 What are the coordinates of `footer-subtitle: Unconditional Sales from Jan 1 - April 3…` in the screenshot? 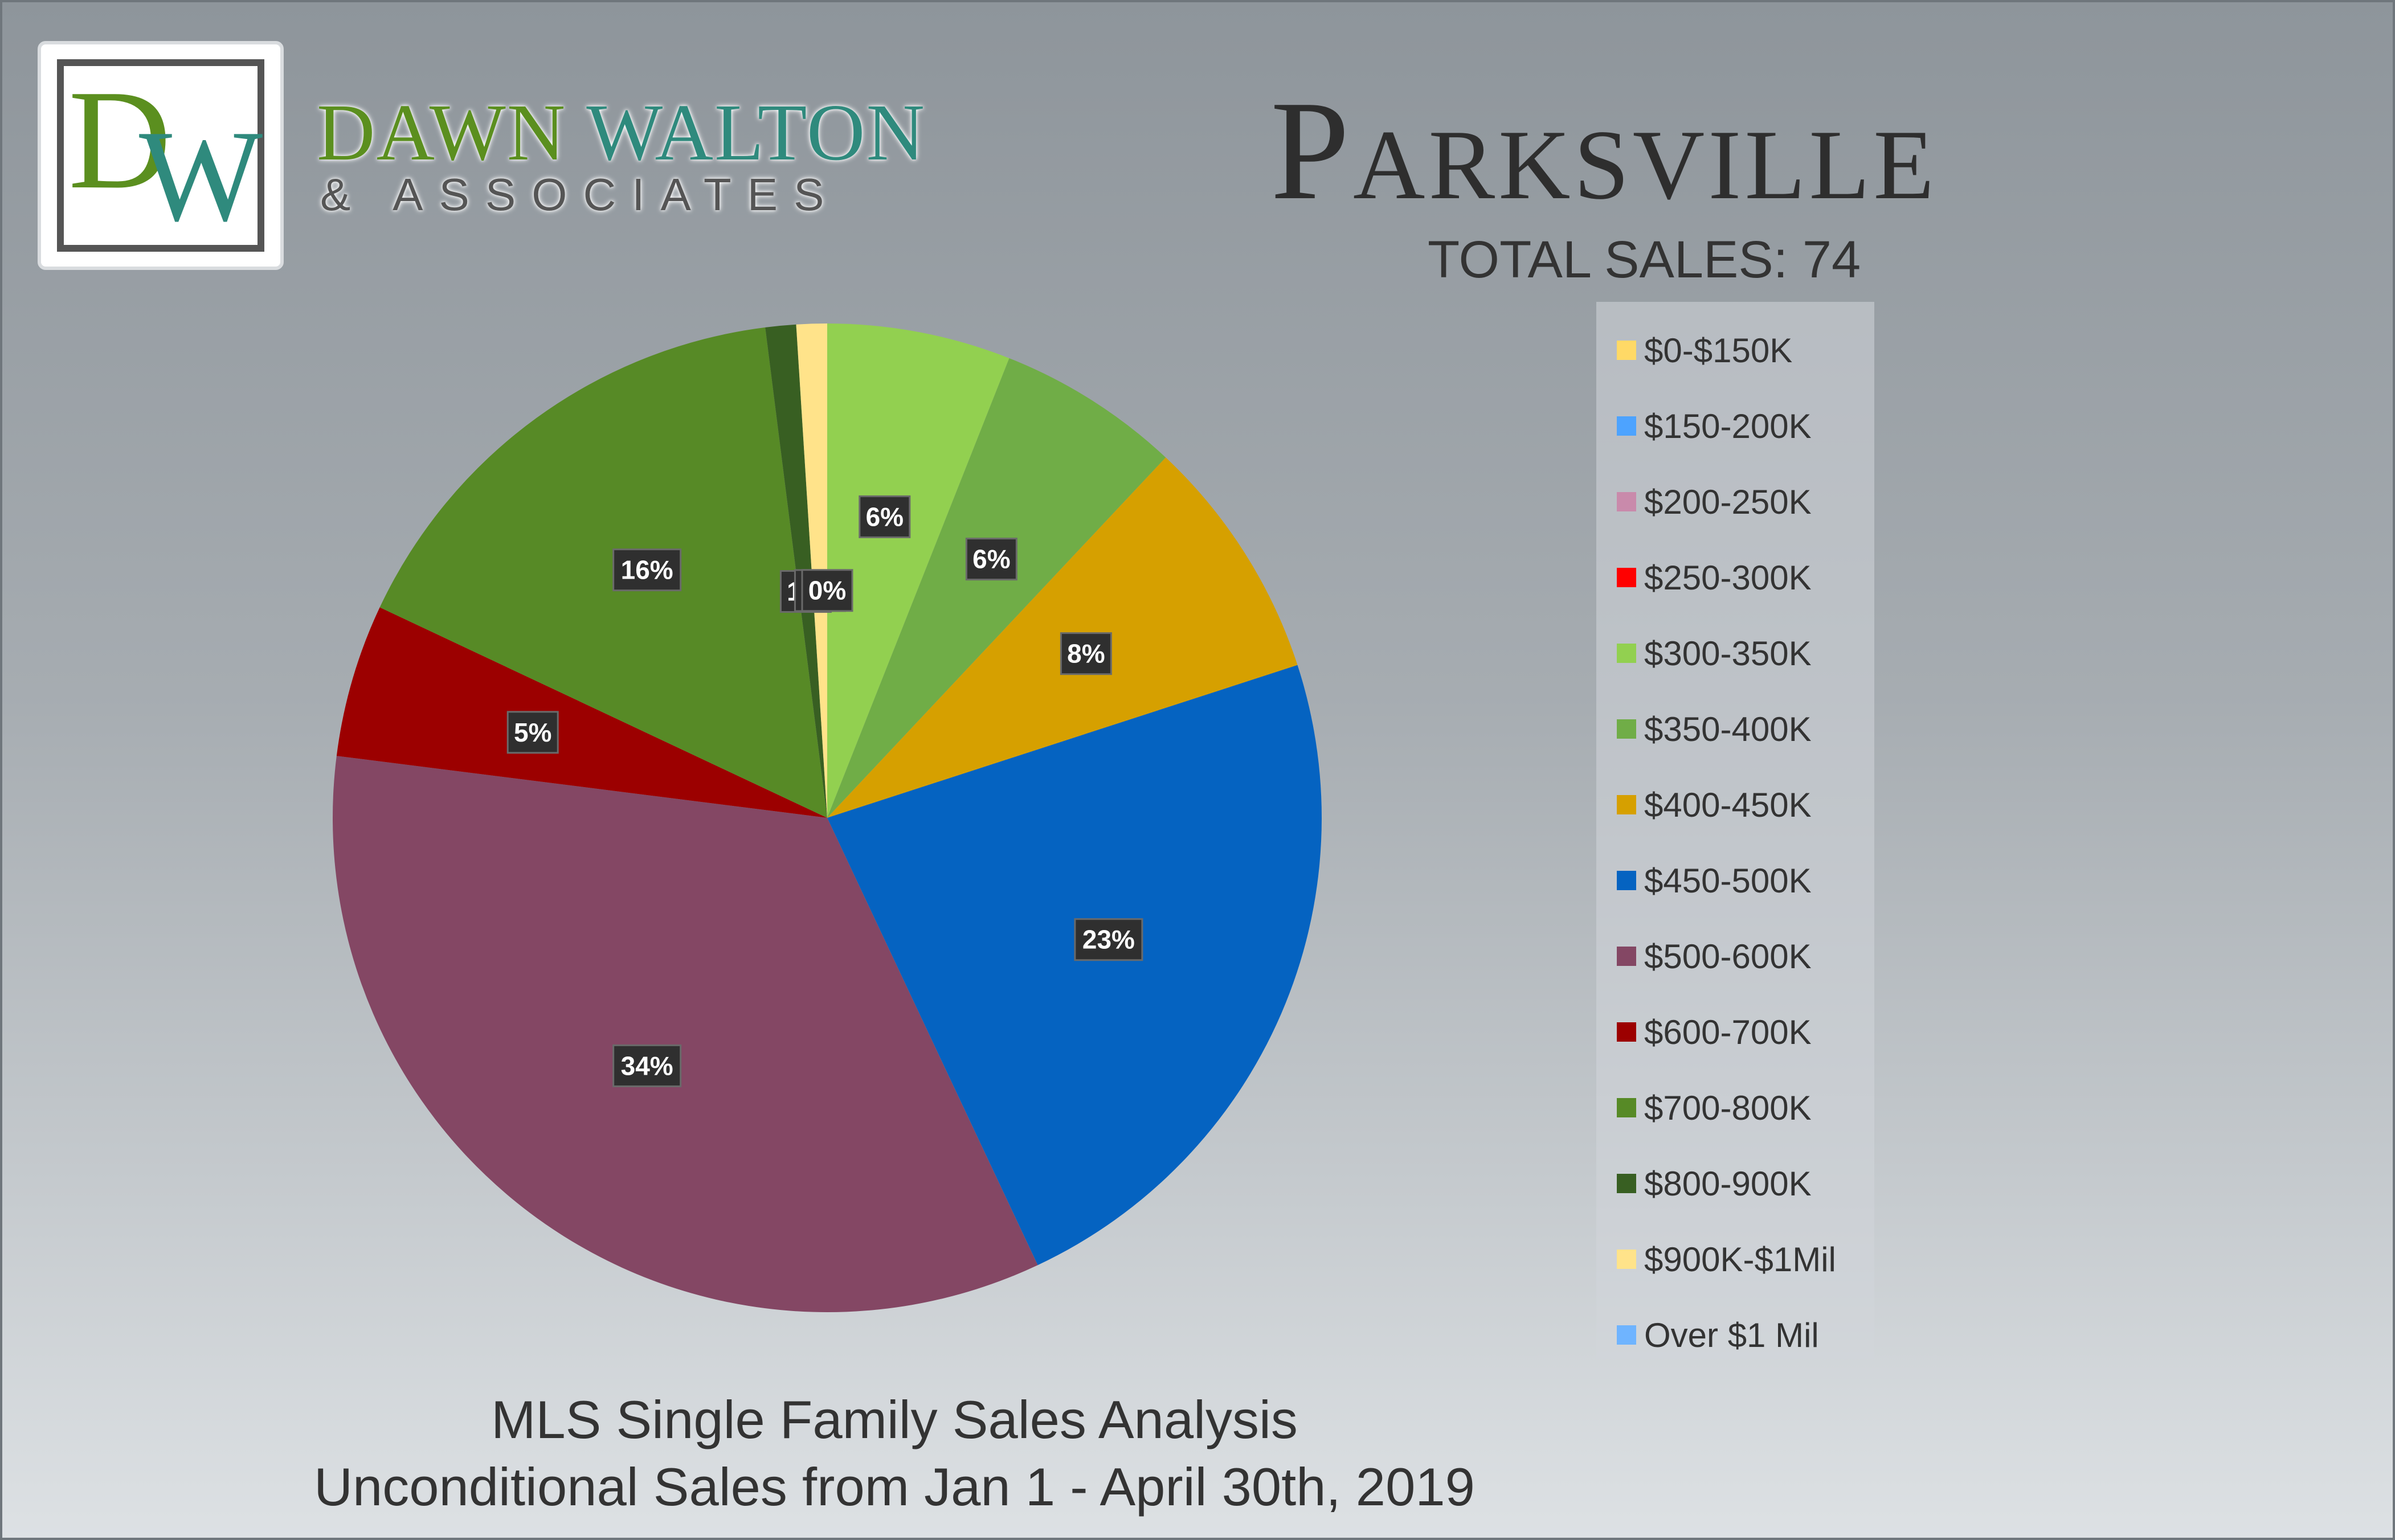 It's located at (894, 1487).